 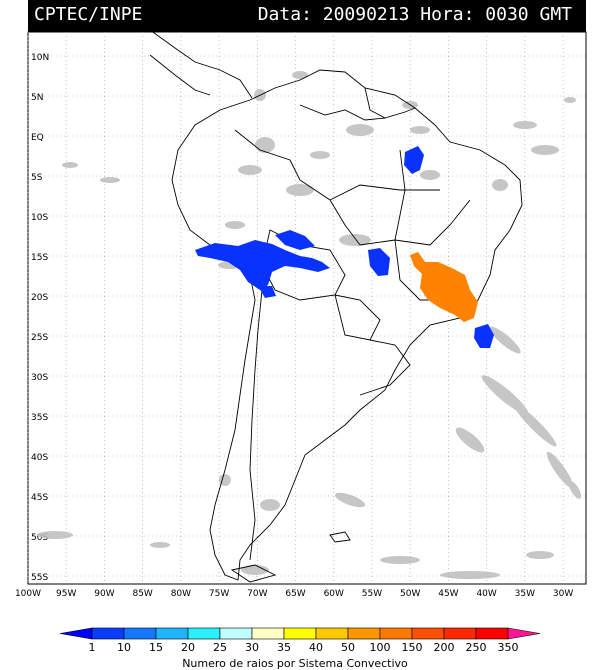 What do you see at coordinates (380, 647) in the screenshot?
I see `legend-tick-label: 100` at bounding box center [380, 647].